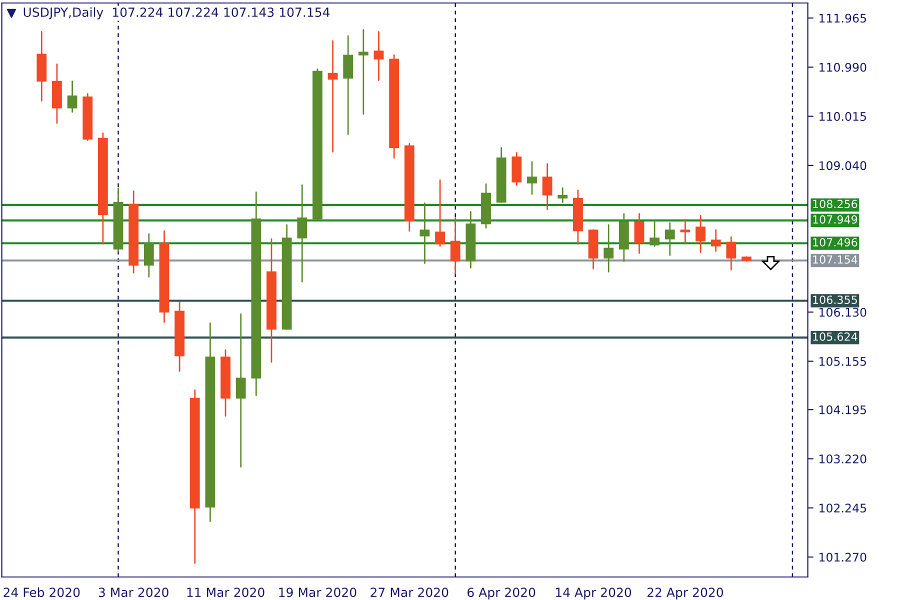 This screenshot has height=600, width=900. Describe the element at coordinates (835, 336) in the screenshot. I see `ref-line-label: 105.624` at that location.